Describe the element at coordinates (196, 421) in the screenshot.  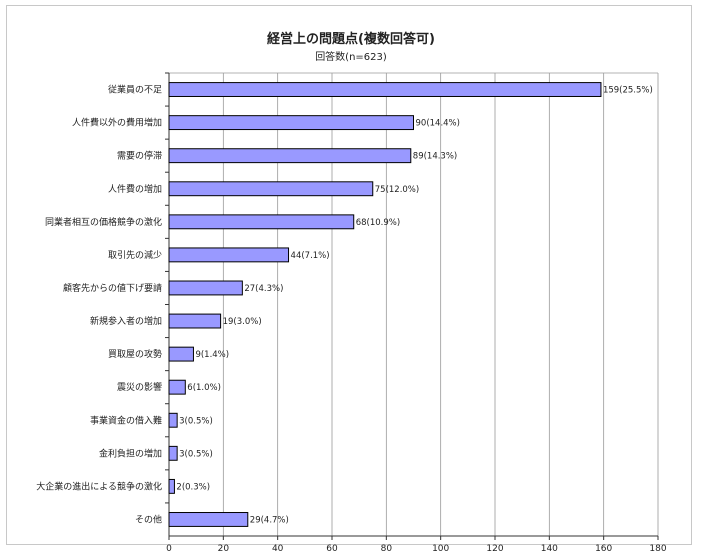
I see `data-label-10: 3(0.5%)` at that location.